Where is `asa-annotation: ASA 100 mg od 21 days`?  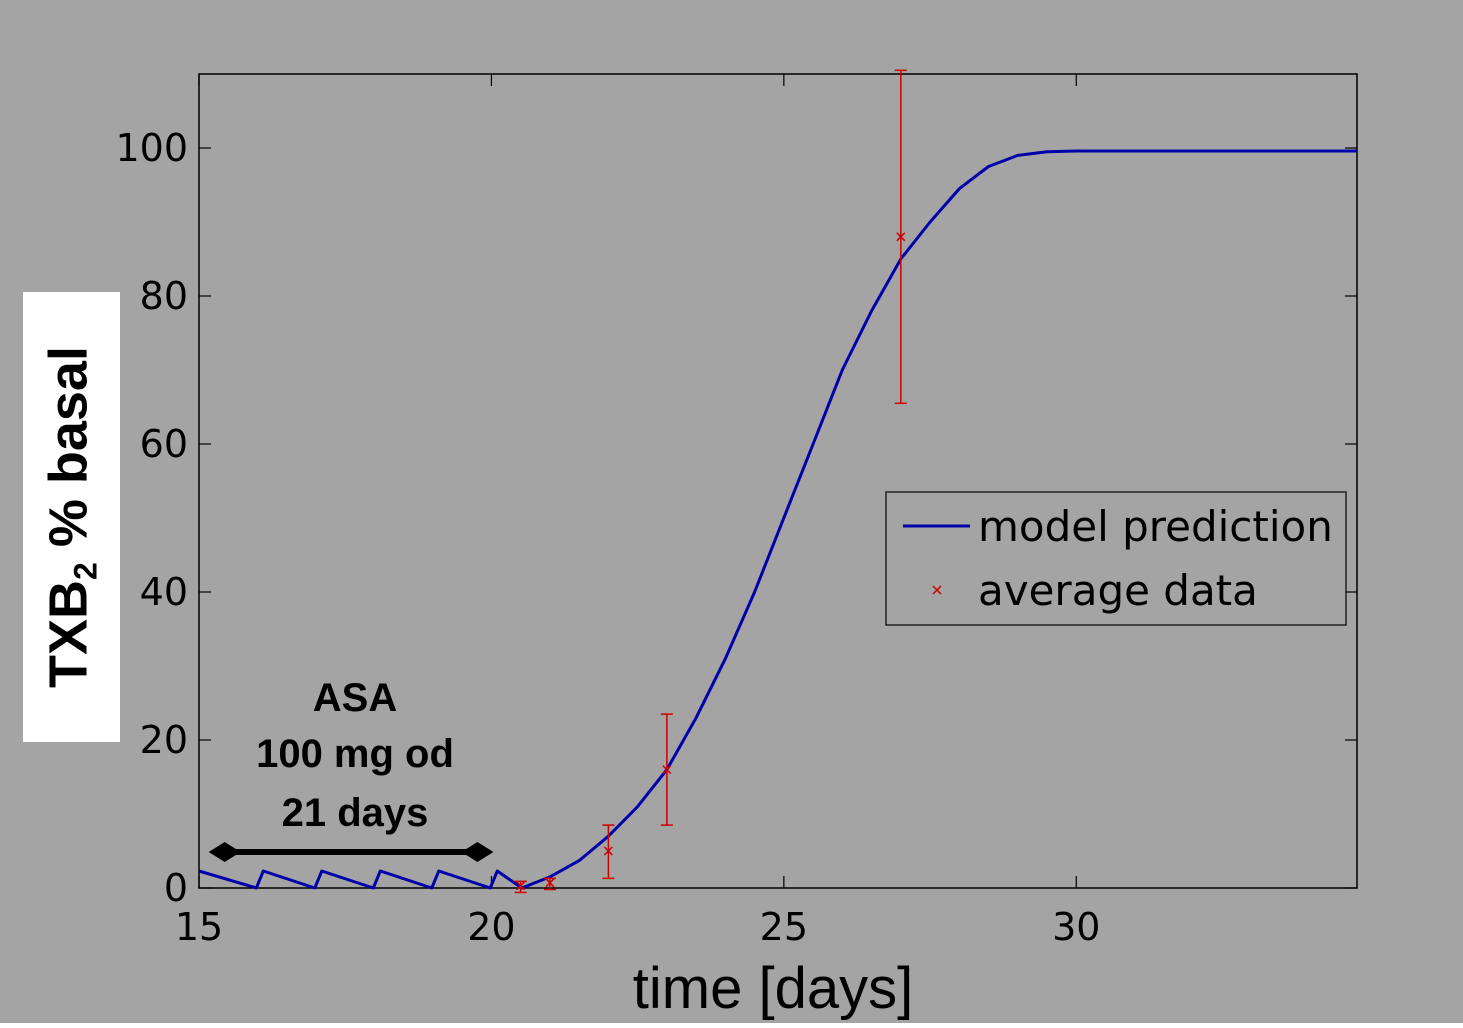
asa-annotation: ASA 100 mg od 21 days is located at coordinates (351, 769).